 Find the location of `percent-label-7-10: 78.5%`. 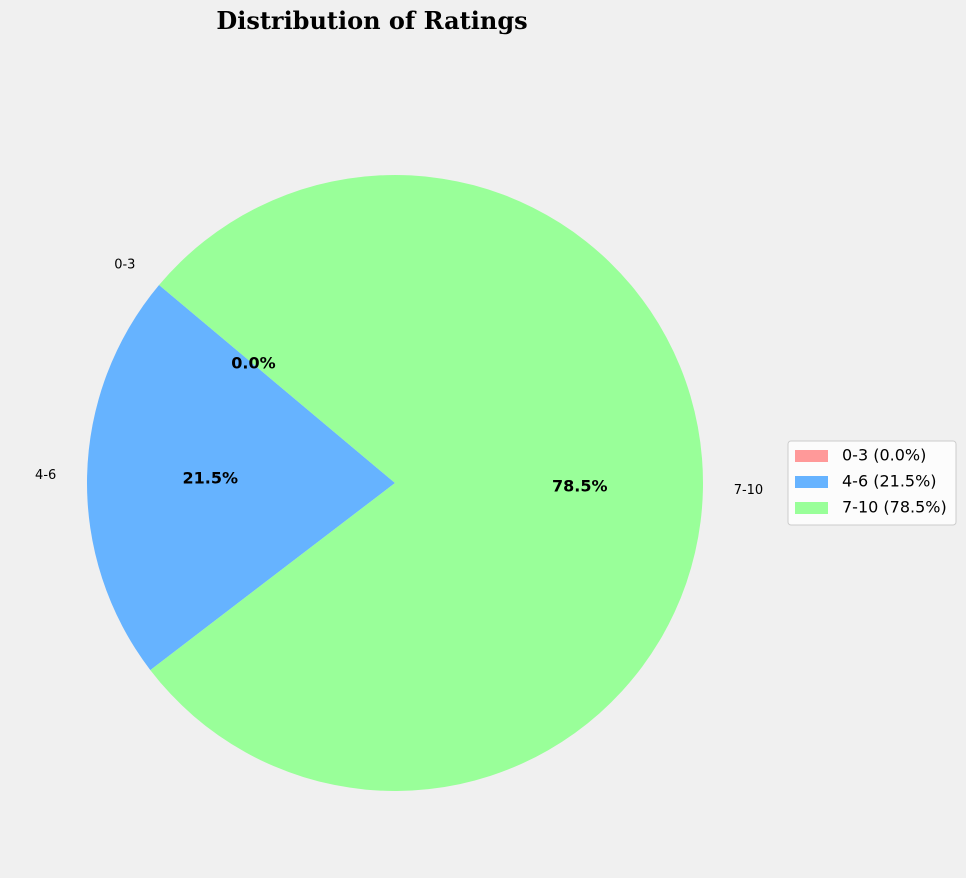

percent-label-7-10: 78.5% is located at coordinates (580, 486).